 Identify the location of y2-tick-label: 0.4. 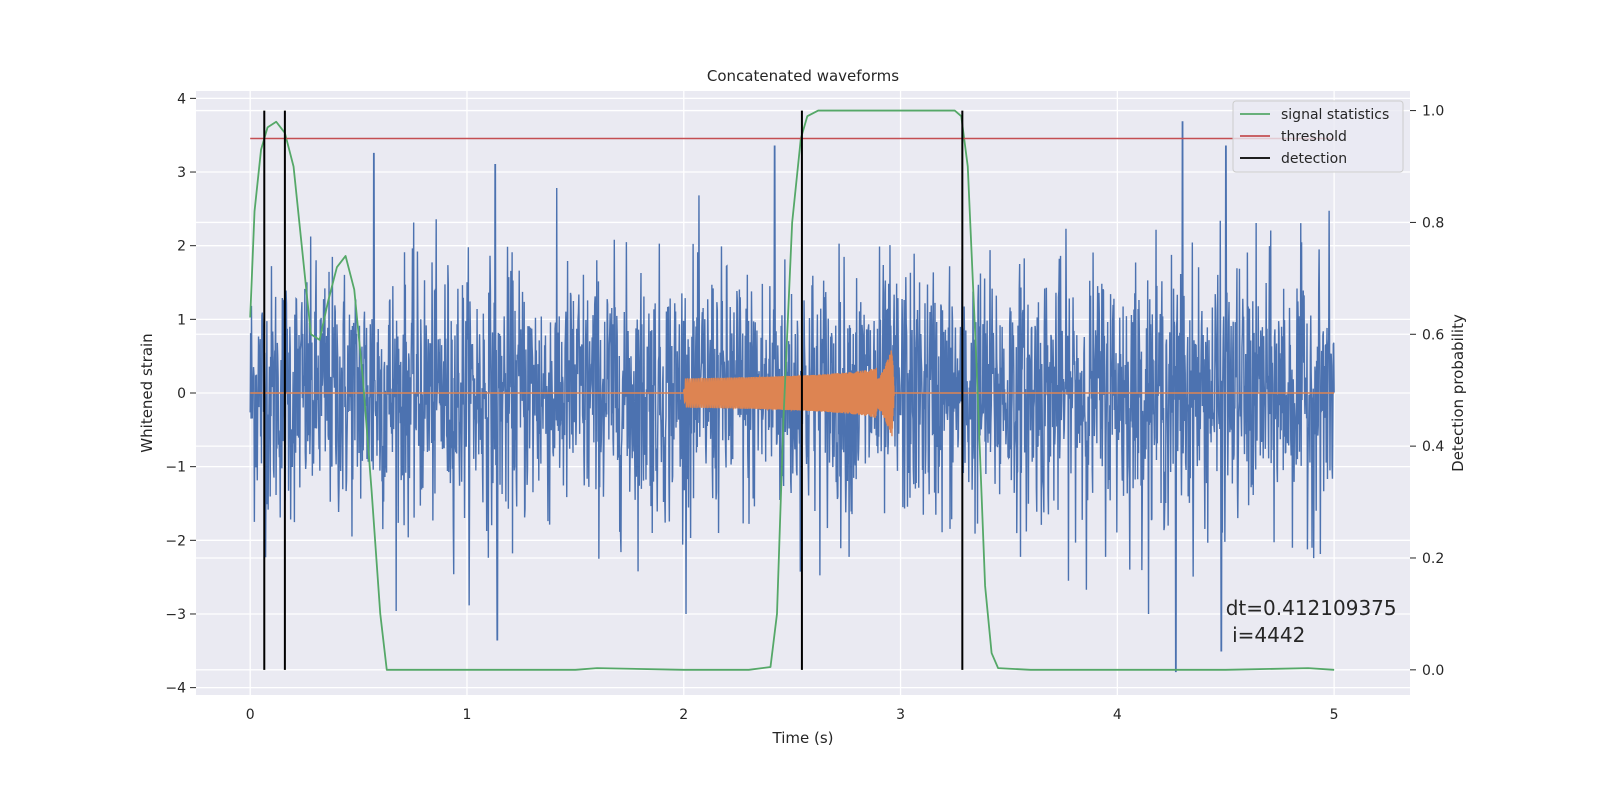
(1433, 447).